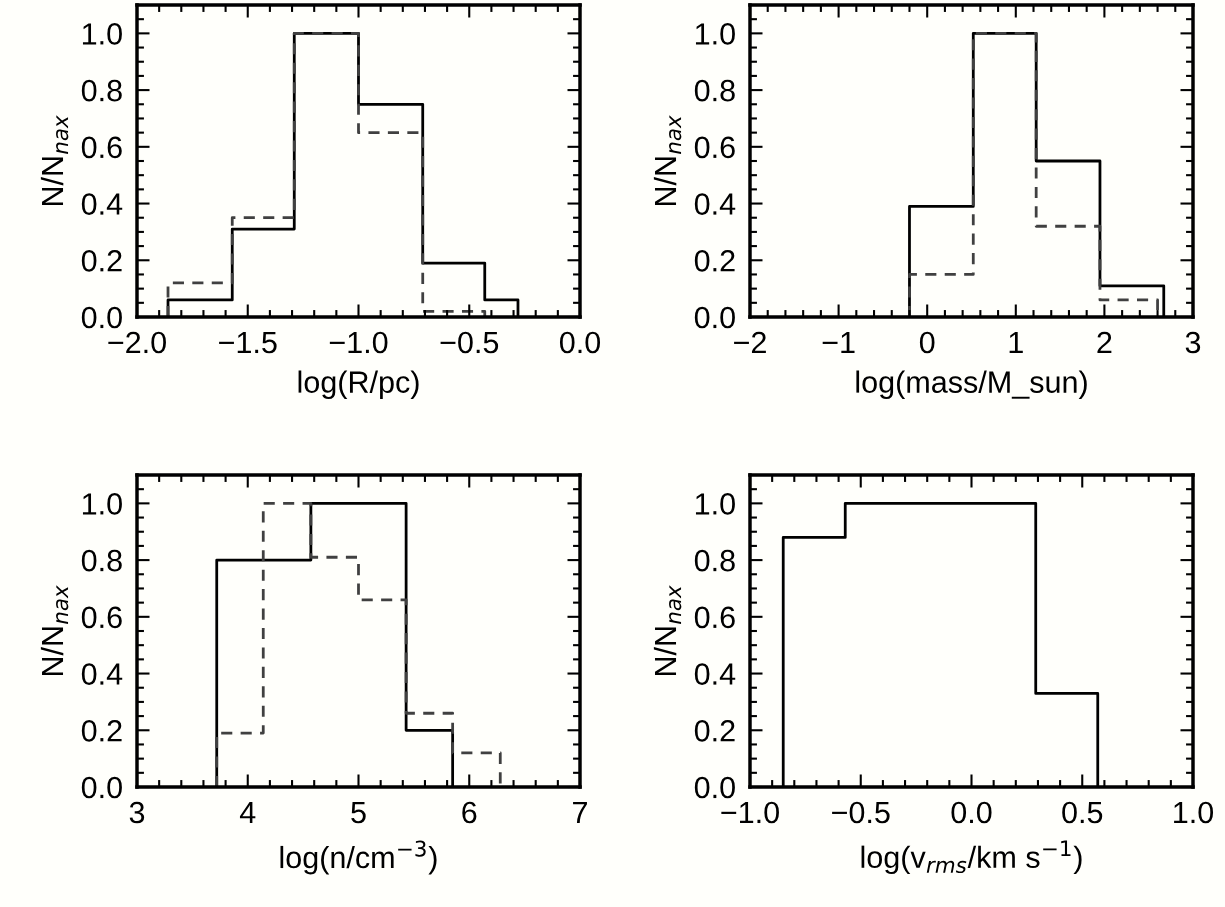 This screenshot has width=1225, height=907. What do you see at coordinates (247, 813) in the screenshot?
I see `x-tick-label: 4` at bounding box center [247, 813].